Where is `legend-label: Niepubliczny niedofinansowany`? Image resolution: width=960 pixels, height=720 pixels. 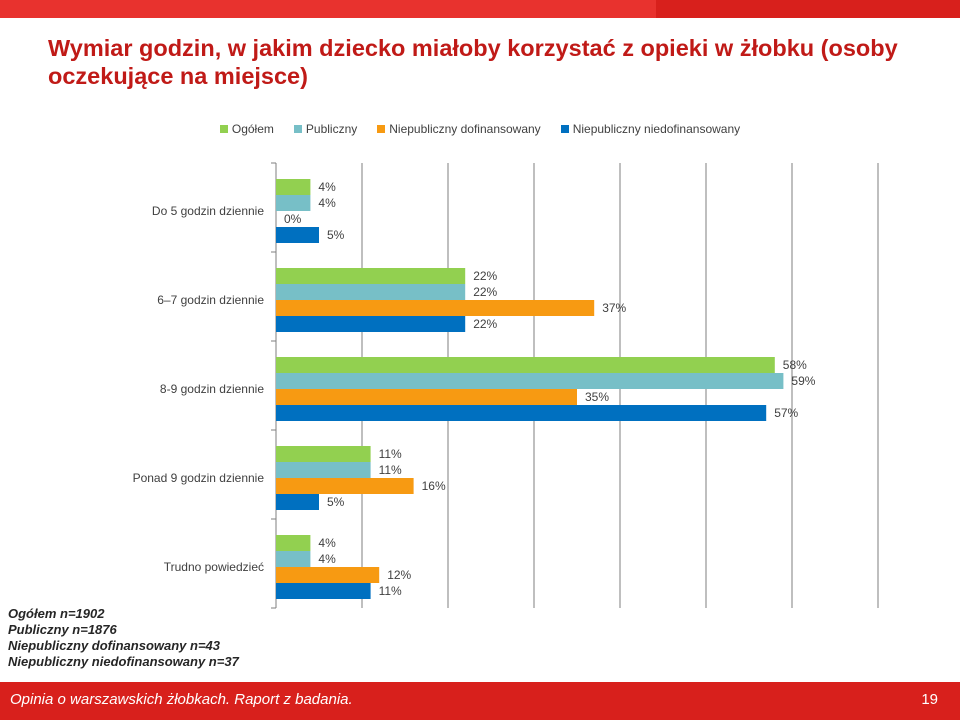 legend-label: Niepubliczny niedofinansowany is located at coordinates (656, 129).